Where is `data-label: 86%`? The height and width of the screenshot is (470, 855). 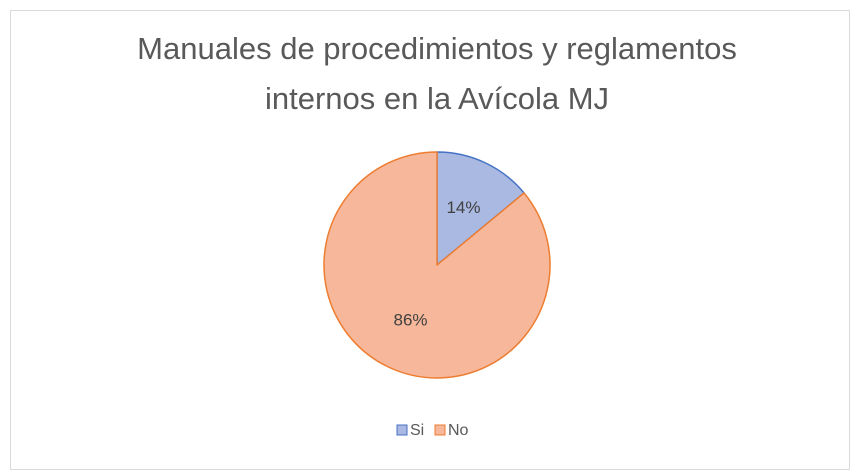
data-label: 86% is located at coordinates (411, 320).